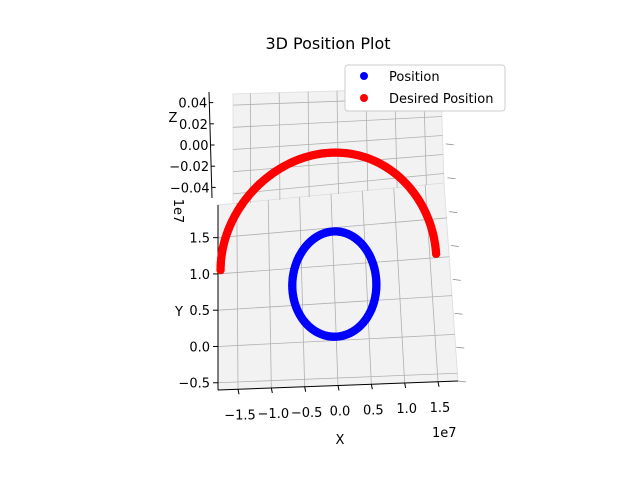 This screenshot has height=480, width=640. I want to click on legend: Position Desired Position, so click(425, 88).